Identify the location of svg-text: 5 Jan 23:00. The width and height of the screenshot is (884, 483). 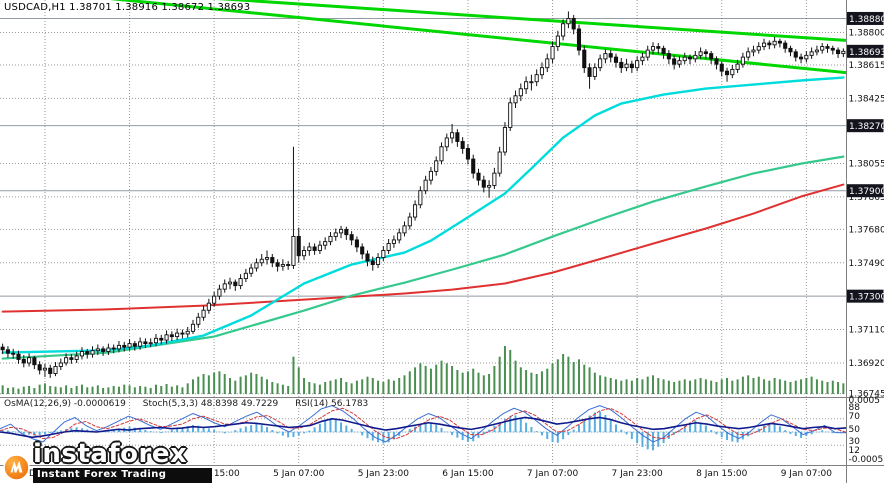
(384, 474).